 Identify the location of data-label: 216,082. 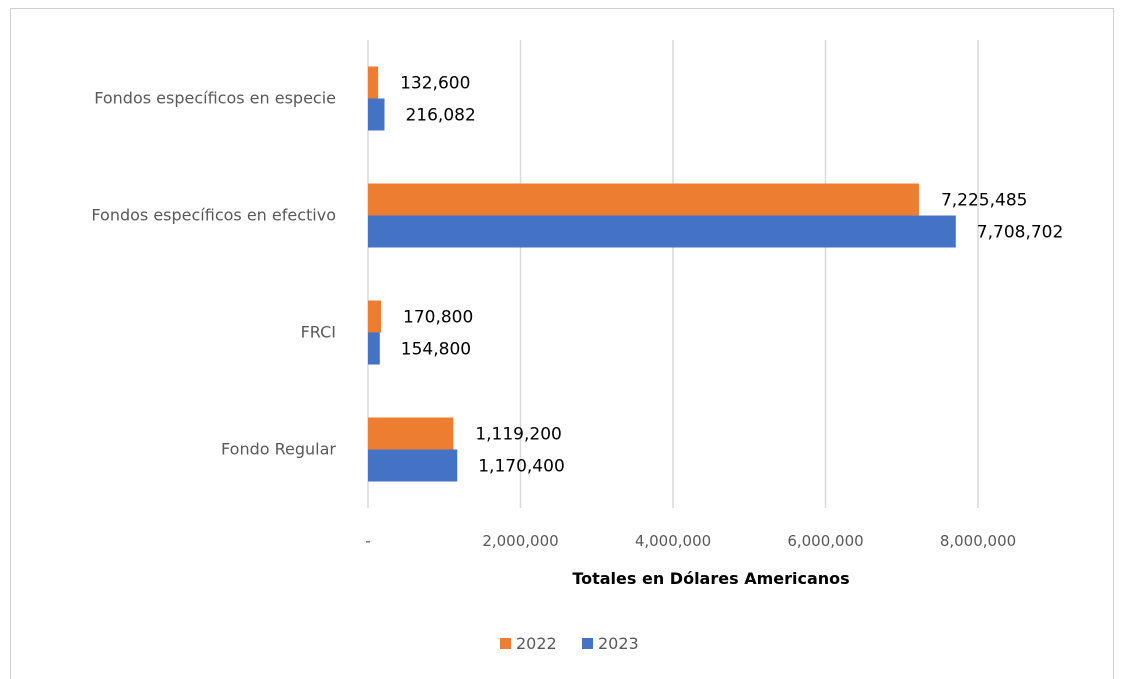
(440, 116).